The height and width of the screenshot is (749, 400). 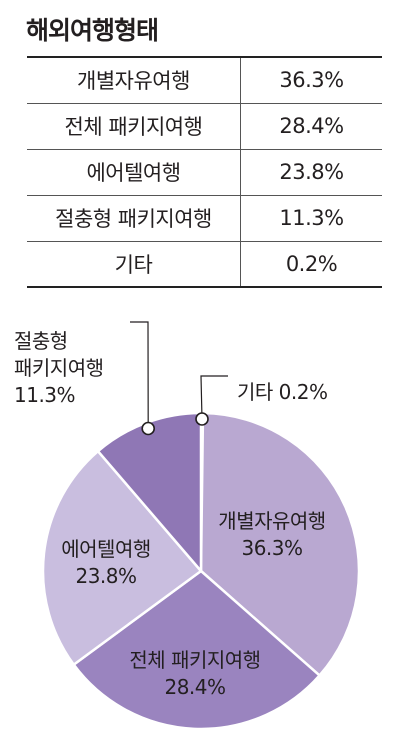 What do you see at coordinates (134, 217) in the screenshot?
I see `table-cell-category: 절충형 패키지여행` at bounding box center [134, 217].